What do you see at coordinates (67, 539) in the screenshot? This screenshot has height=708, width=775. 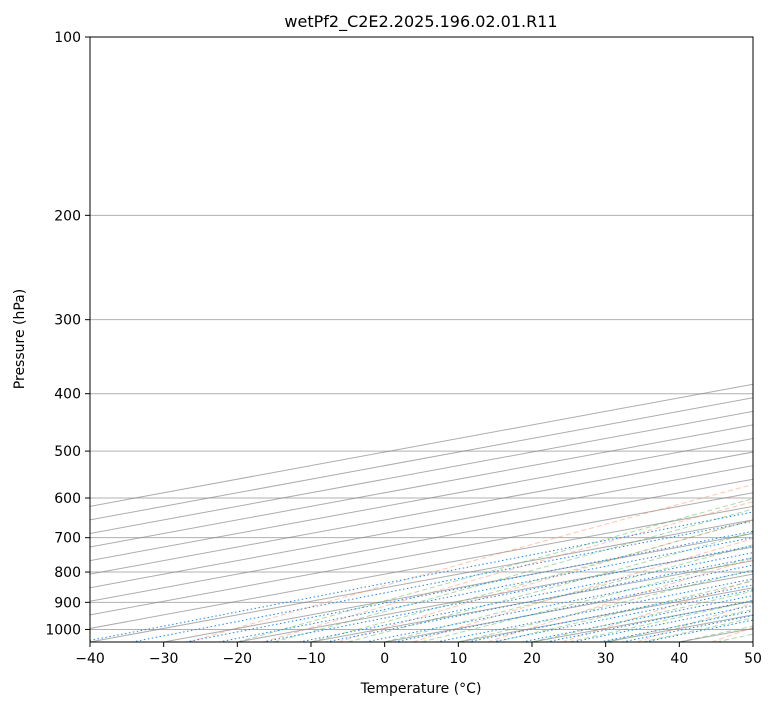 I see `y-tick-label: 700` at bounding box center [67, 539].